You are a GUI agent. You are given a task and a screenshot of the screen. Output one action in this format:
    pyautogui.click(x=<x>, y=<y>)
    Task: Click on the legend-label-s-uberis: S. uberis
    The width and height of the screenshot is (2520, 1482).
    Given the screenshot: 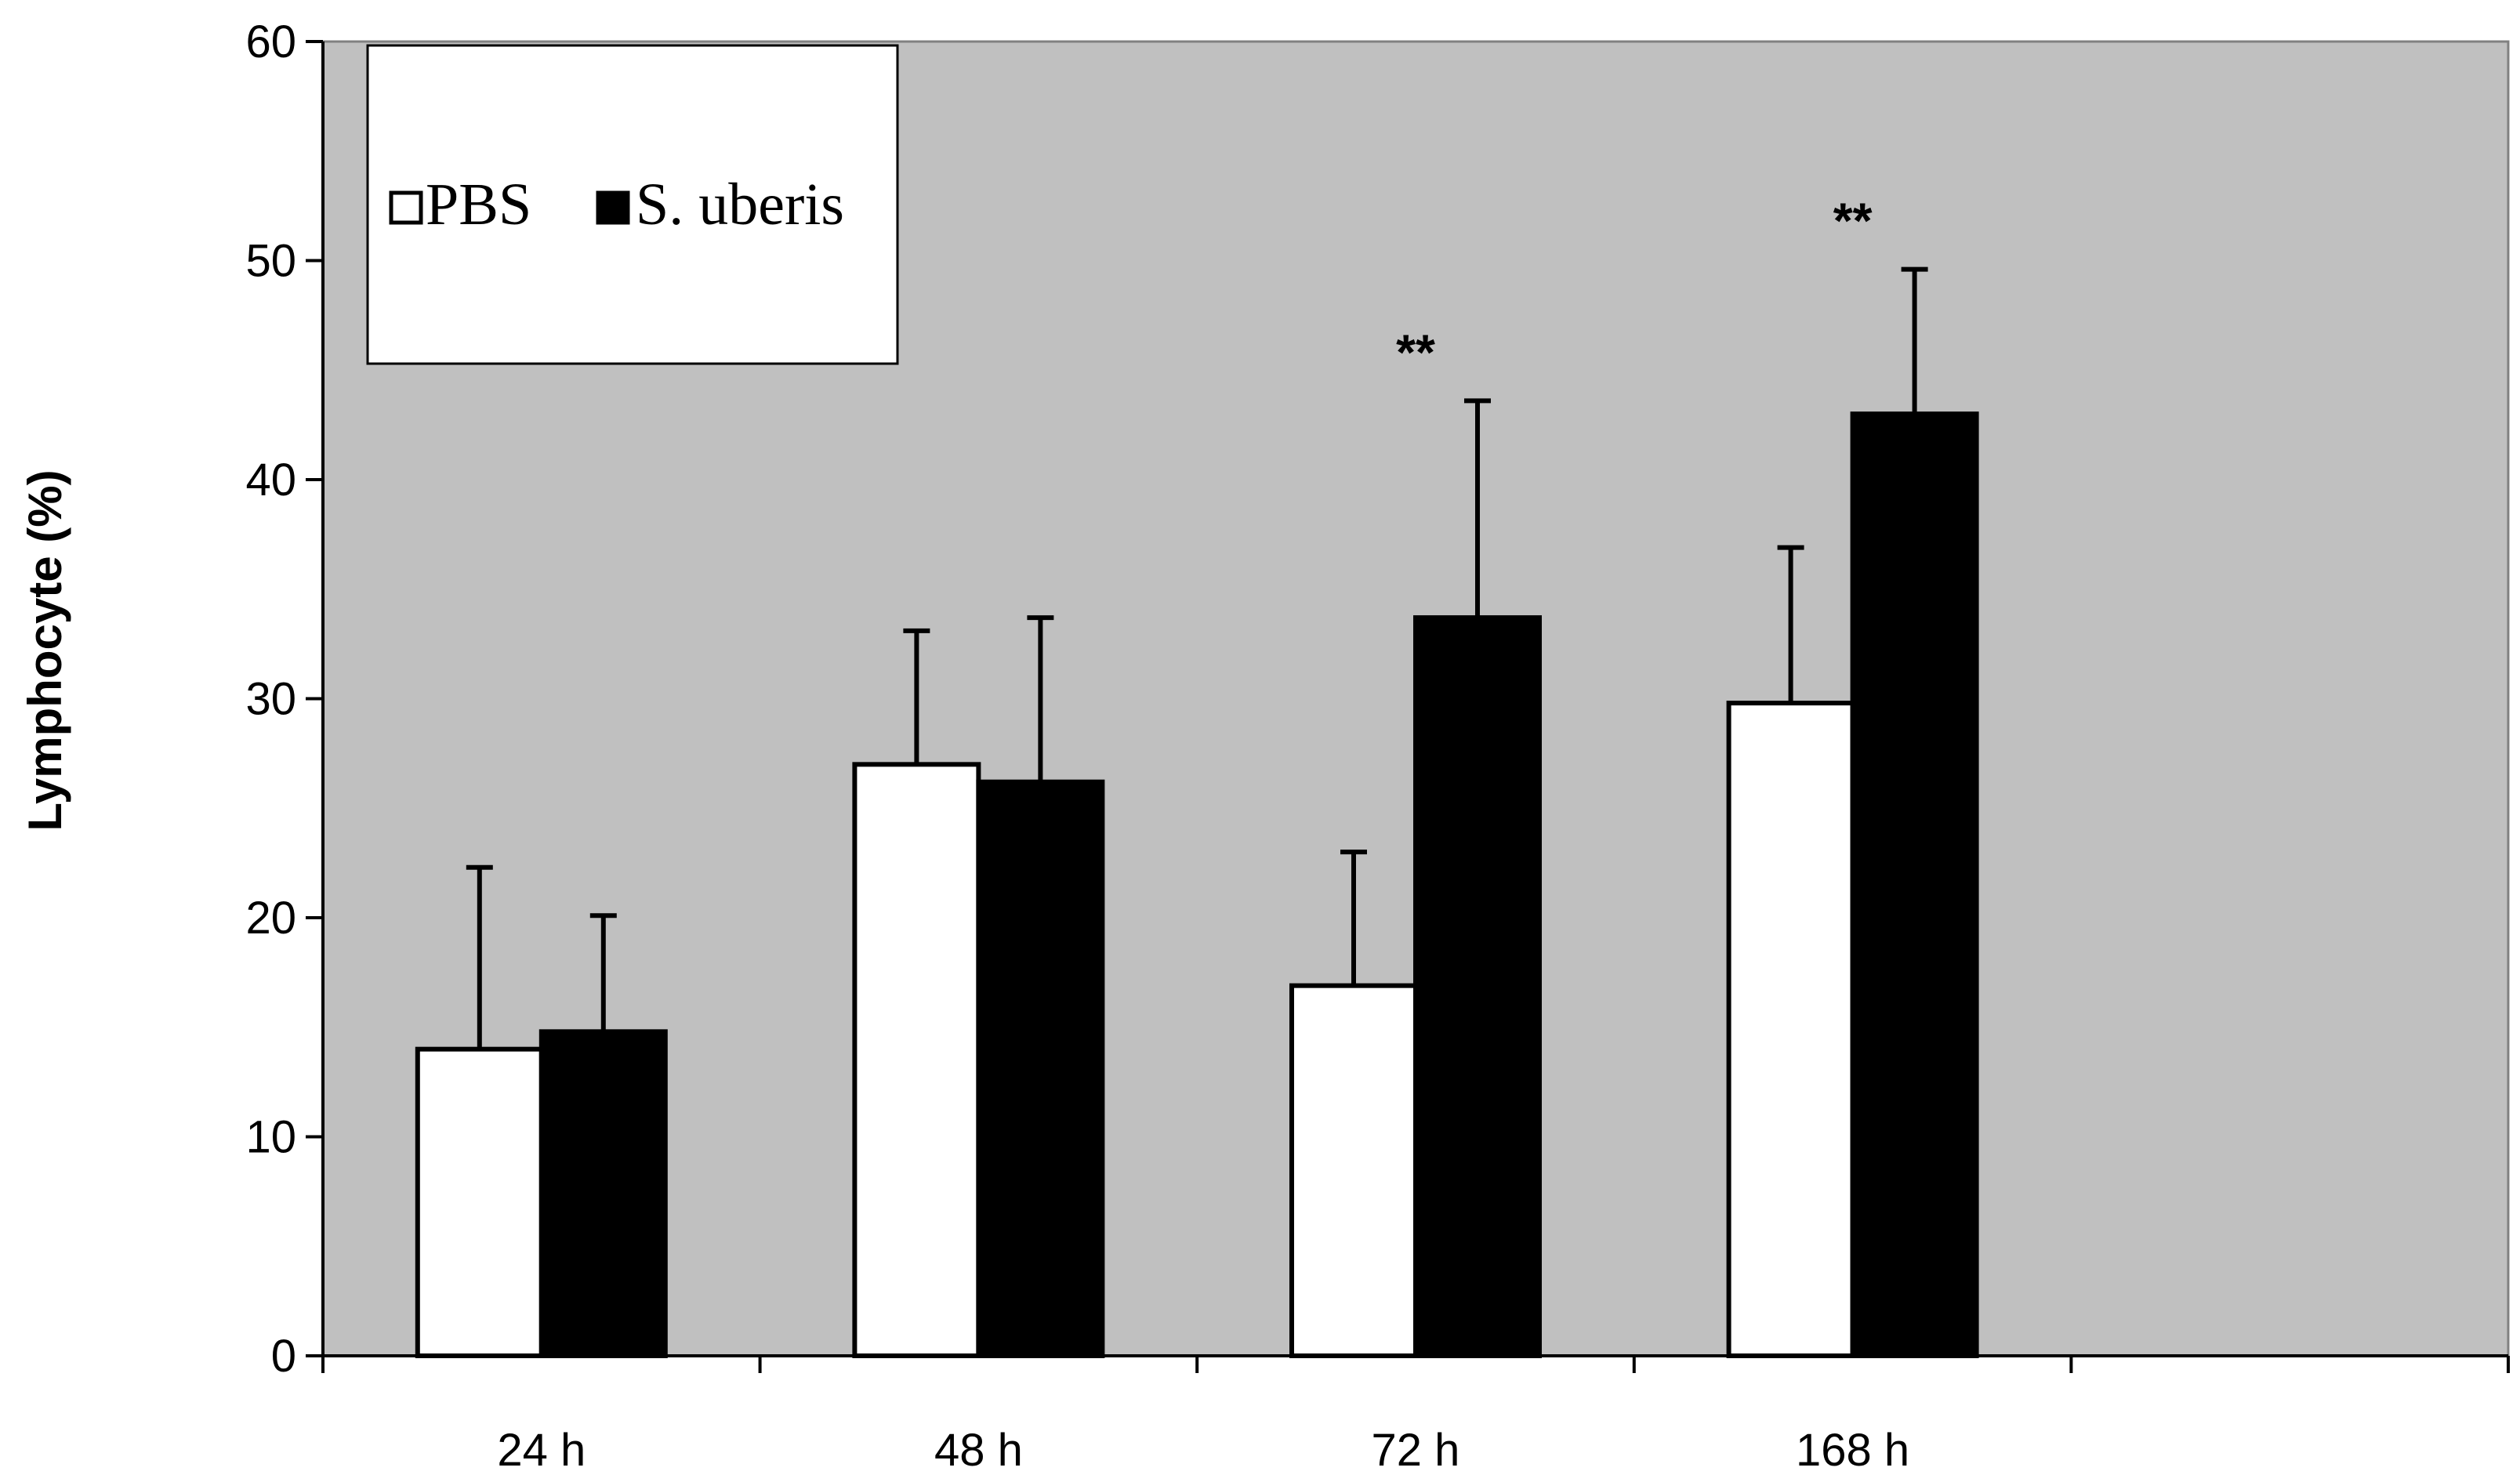 What is the action you would take?
    pyautogui.click(x=740, y=204)
    